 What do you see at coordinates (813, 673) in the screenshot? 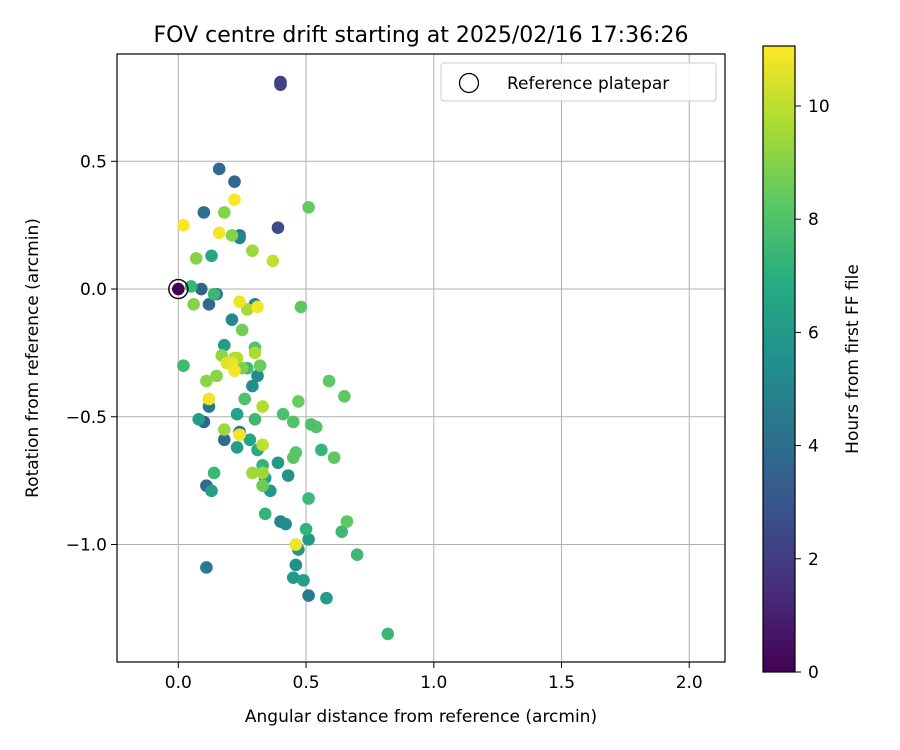
I see `colorbar-tick-label: 0` at bounding box center [813, 673].